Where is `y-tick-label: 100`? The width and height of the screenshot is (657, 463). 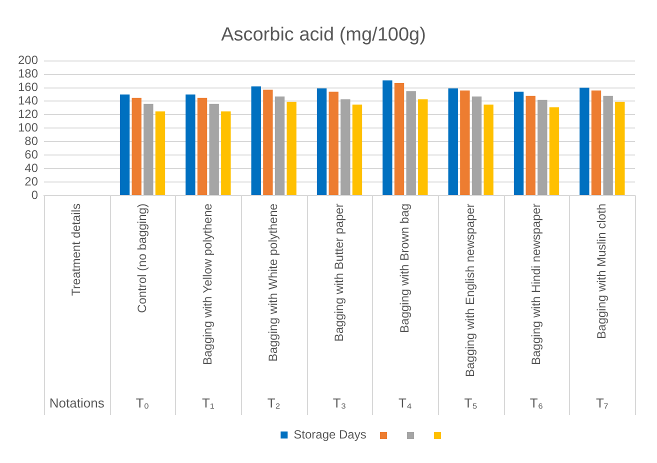 y-tick-label: 100 is located at coordinates (28, 127).